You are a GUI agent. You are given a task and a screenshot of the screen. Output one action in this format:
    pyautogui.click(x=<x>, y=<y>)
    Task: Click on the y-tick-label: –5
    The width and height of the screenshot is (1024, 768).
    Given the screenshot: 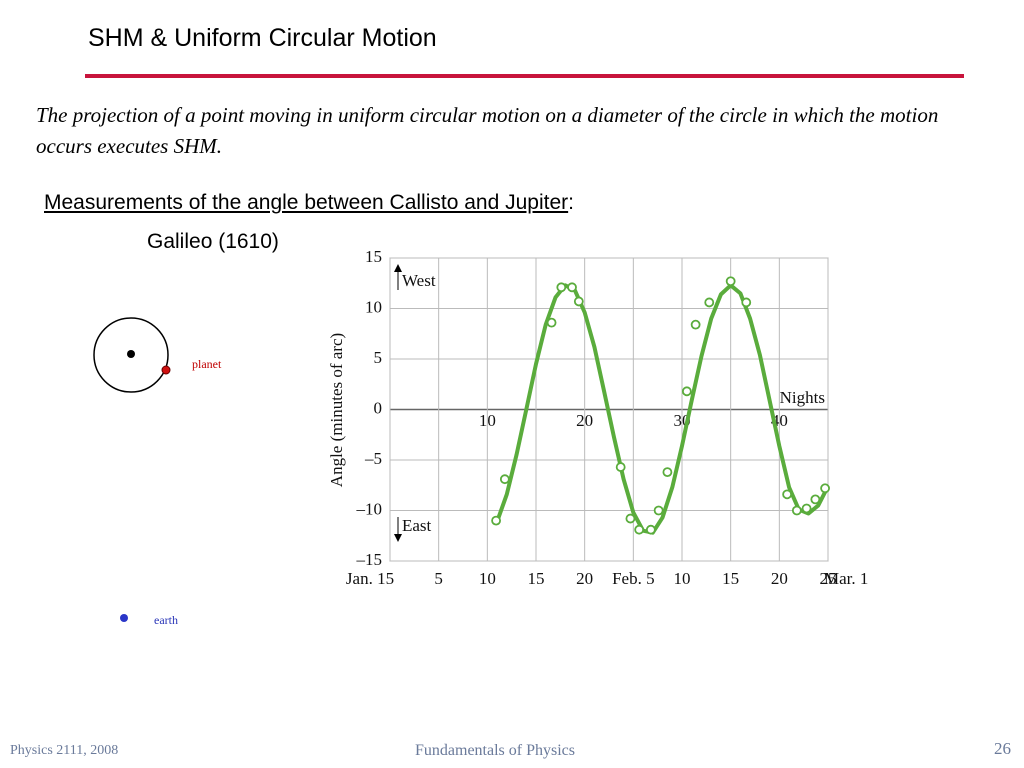 What is the action you would take?
    pyautogui.click(x=373, y=458)
    